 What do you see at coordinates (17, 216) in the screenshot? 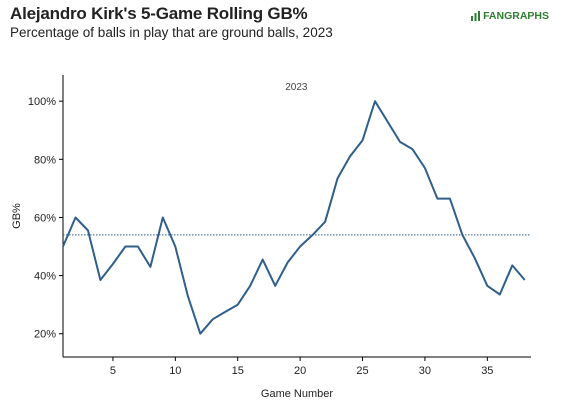
I see `y-axis-label: GB%` at bounding box center [17, 216].